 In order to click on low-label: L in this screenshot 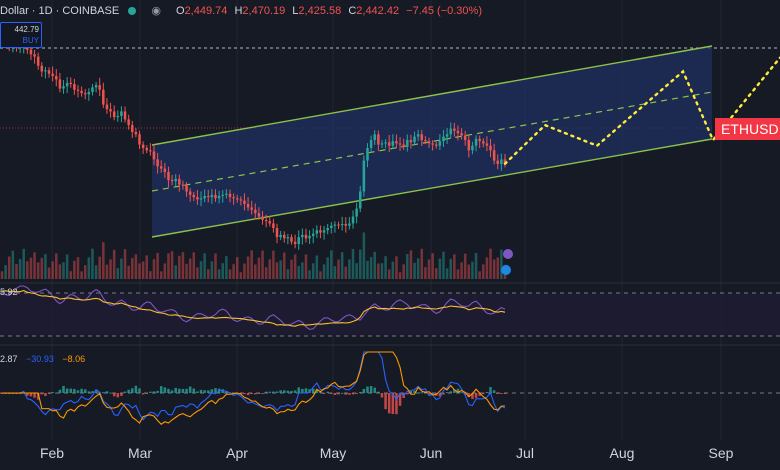, I will do `click(295, 11)`.